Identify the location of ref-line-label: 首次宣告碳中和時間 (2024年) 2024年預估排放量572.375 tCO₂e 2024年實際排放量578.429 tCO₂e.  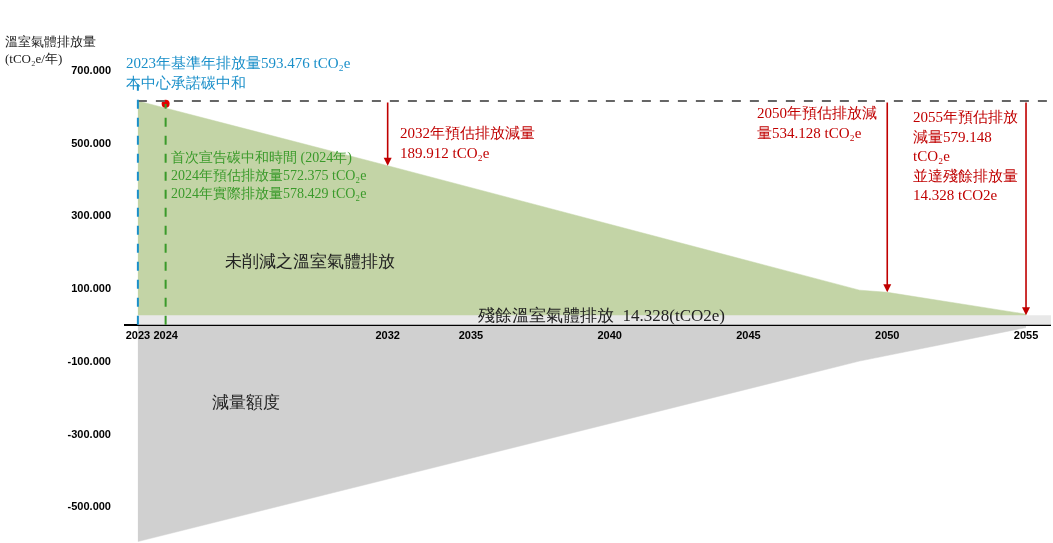
(269, 176).